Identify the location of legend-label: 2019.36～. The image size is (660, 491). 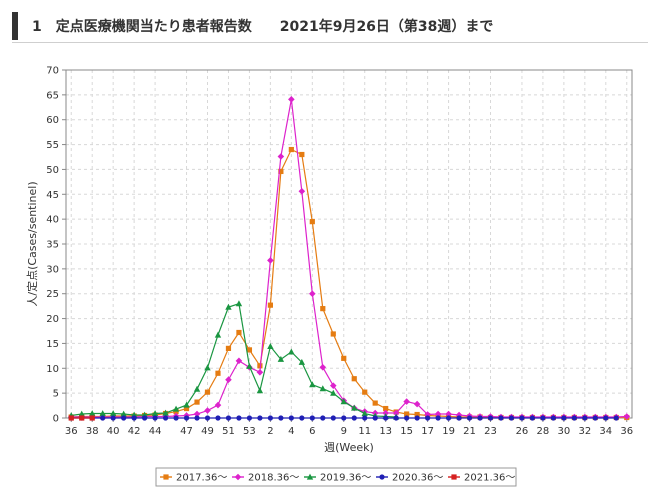
(345, 478).